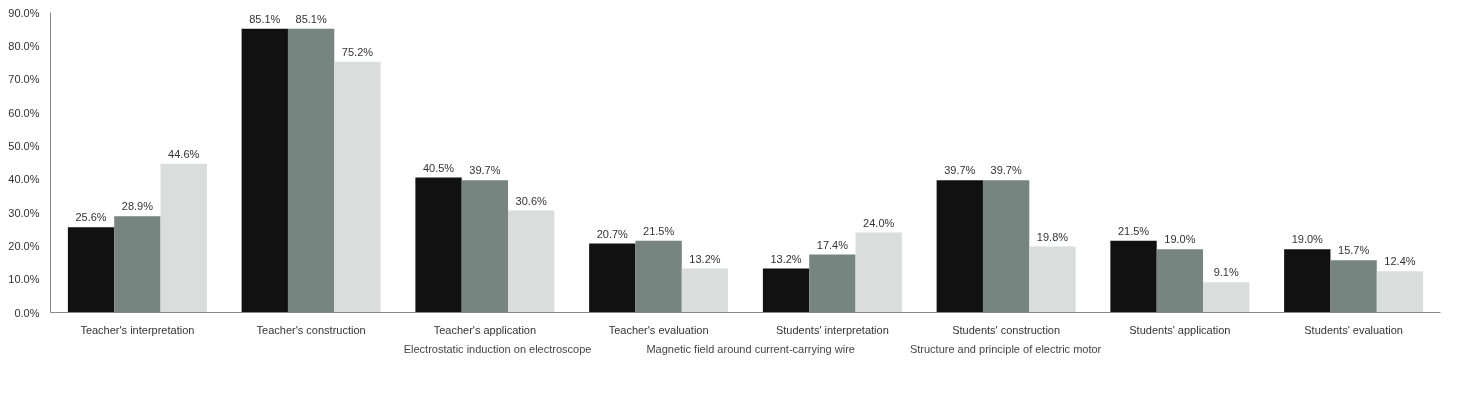 Image resolution: width=1473 pixels, height=395 pixels. I want to click on x-tick-label: Teacher's interpretation, so click(137, 329).